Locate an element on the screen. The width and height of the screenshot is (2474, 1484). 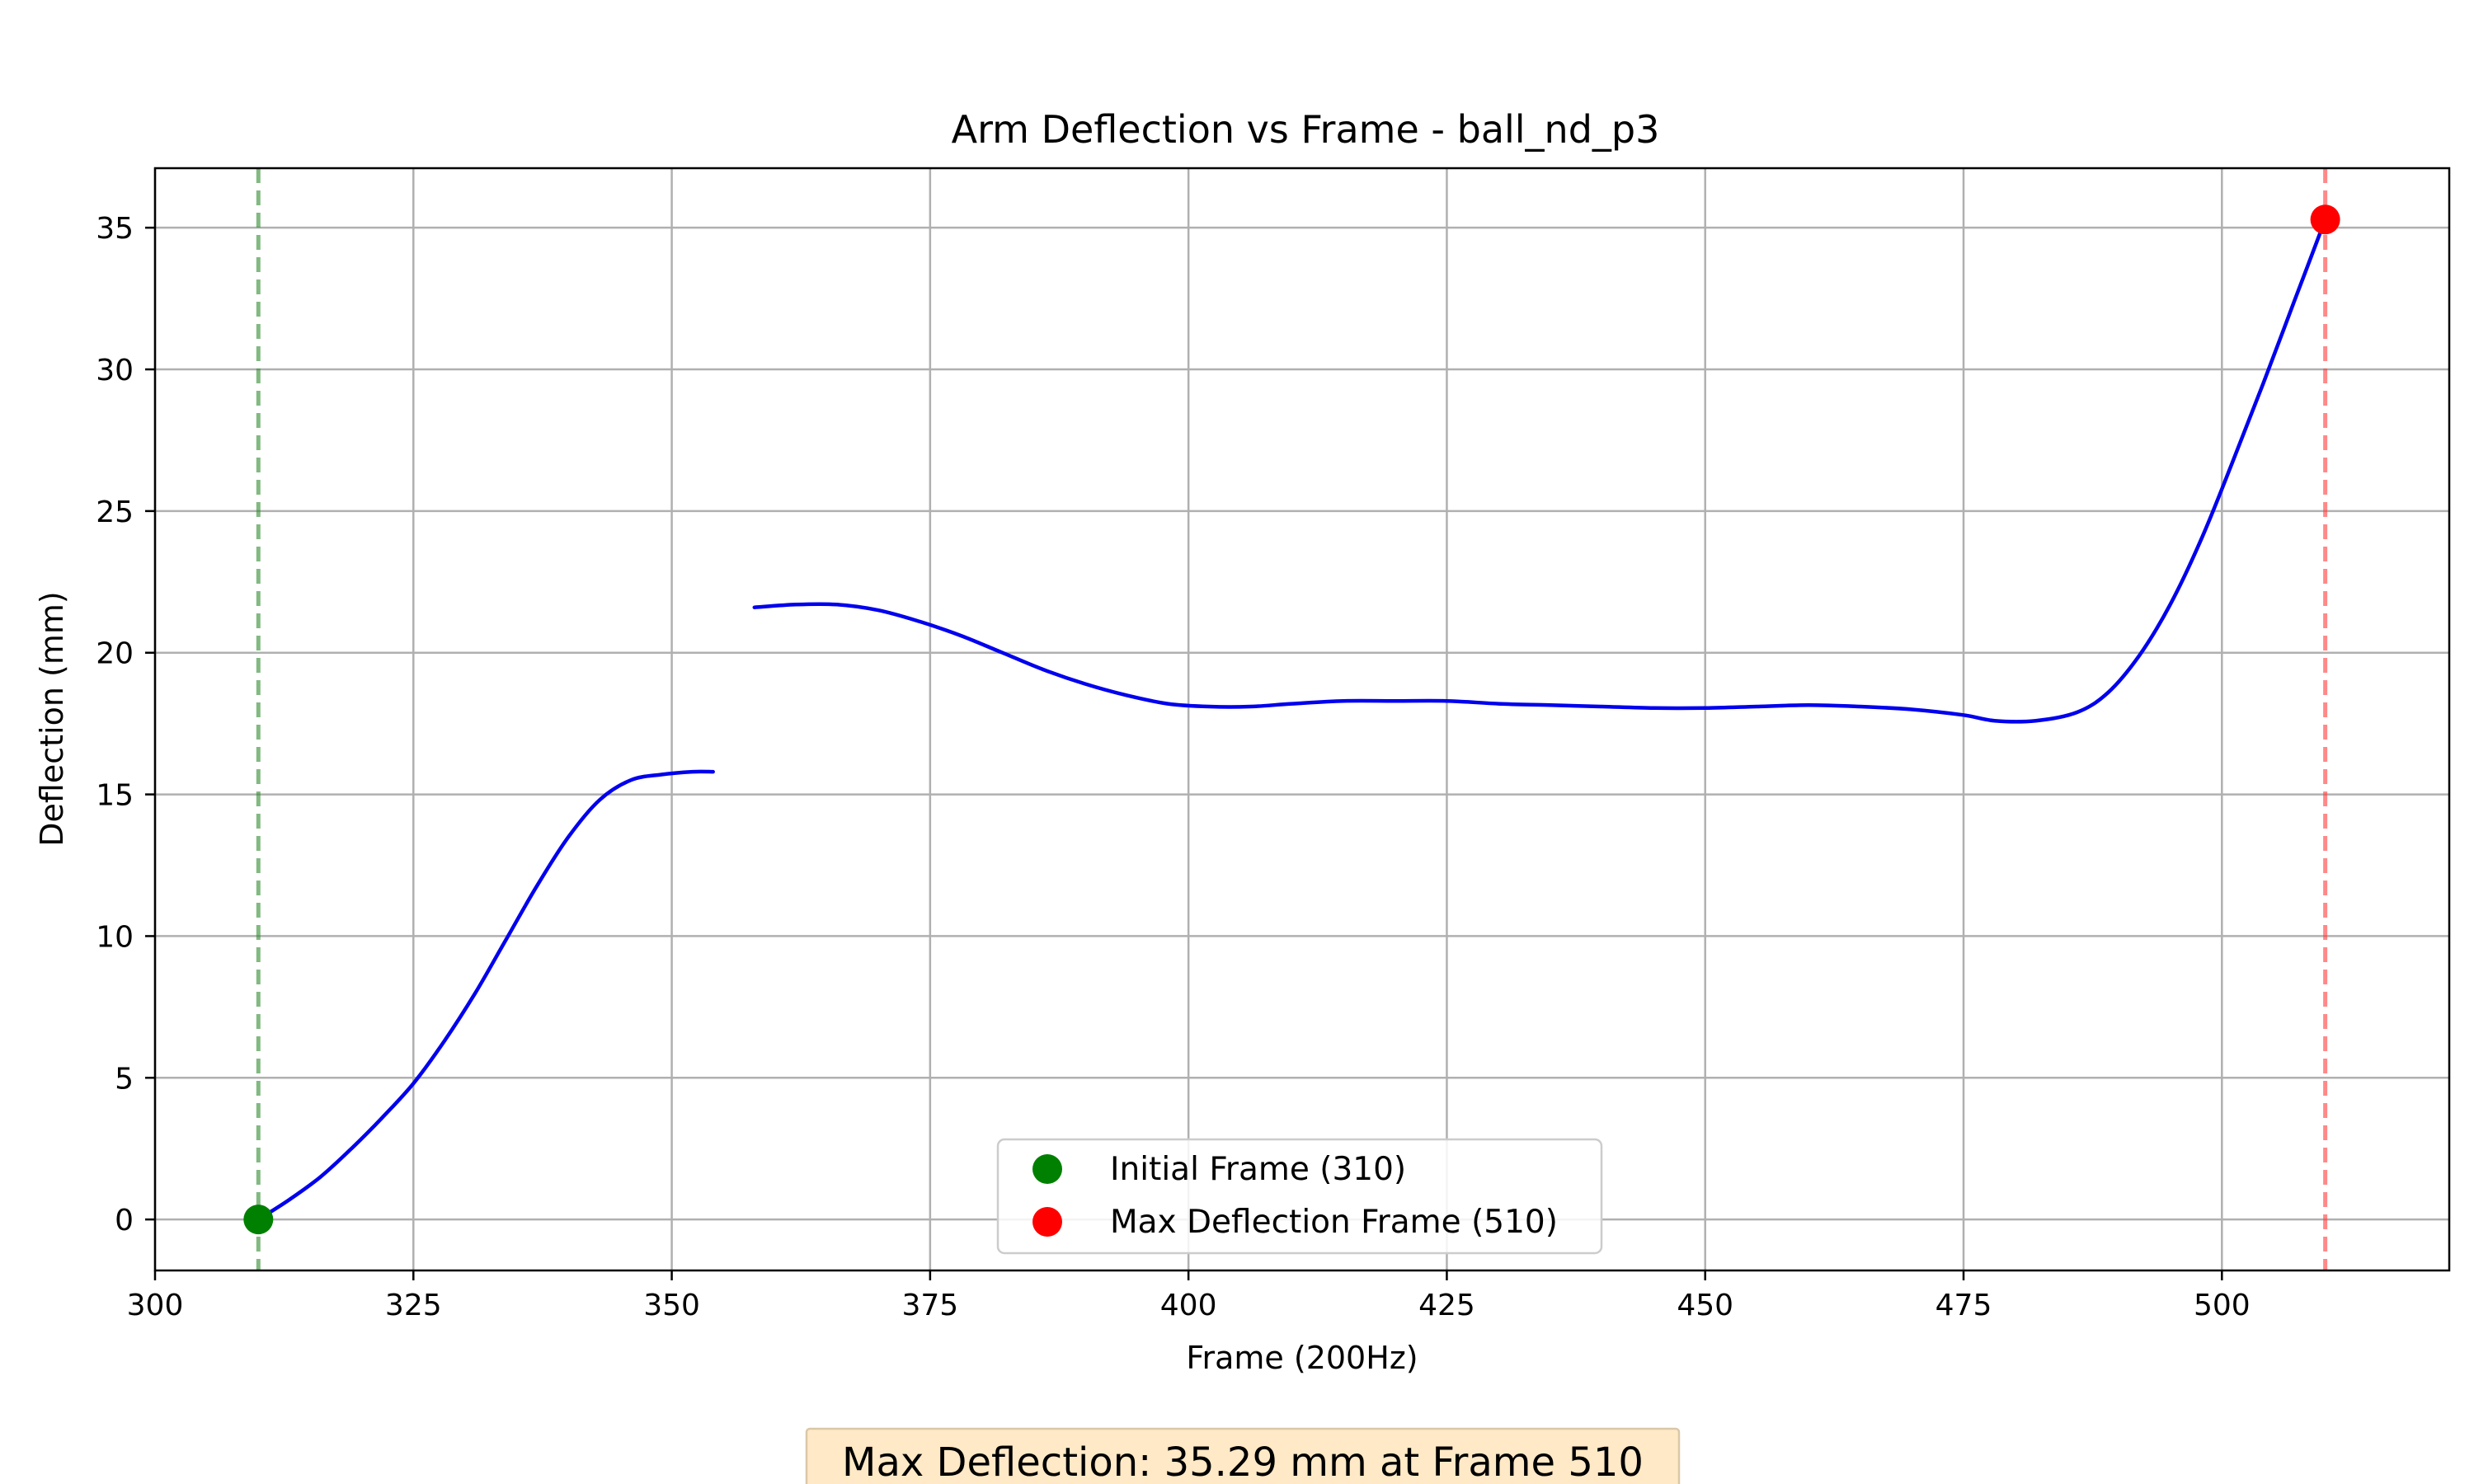
x-tick-label: 500 is located at coordinates (2222, 1305).